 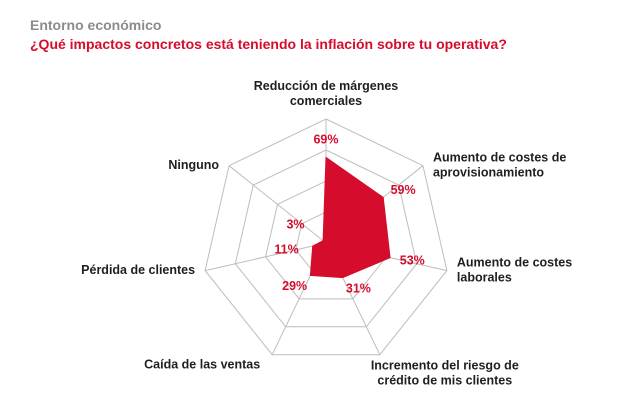 What do you see at coordinates (295, 224) in the screenshot?
I see `value-label-7: 3%` at bounding box center [295, 224].